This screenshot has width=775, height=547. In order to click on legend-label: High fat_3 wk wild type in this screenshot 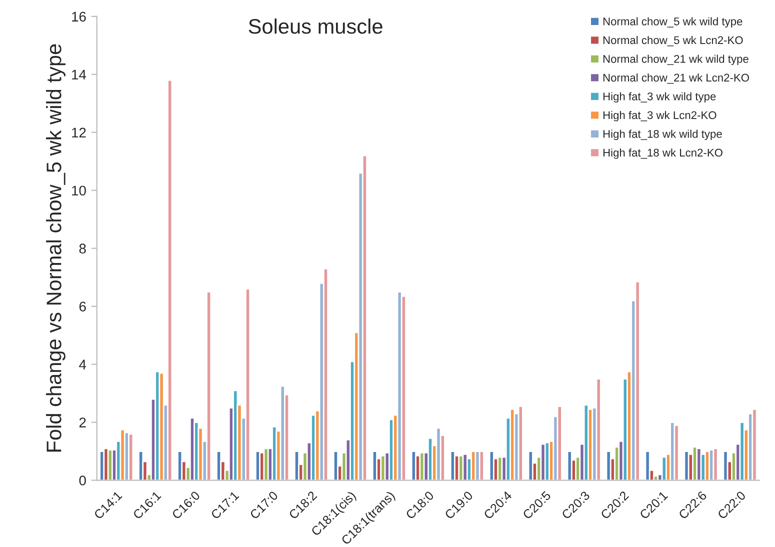, I will do `click(659, 97)`.